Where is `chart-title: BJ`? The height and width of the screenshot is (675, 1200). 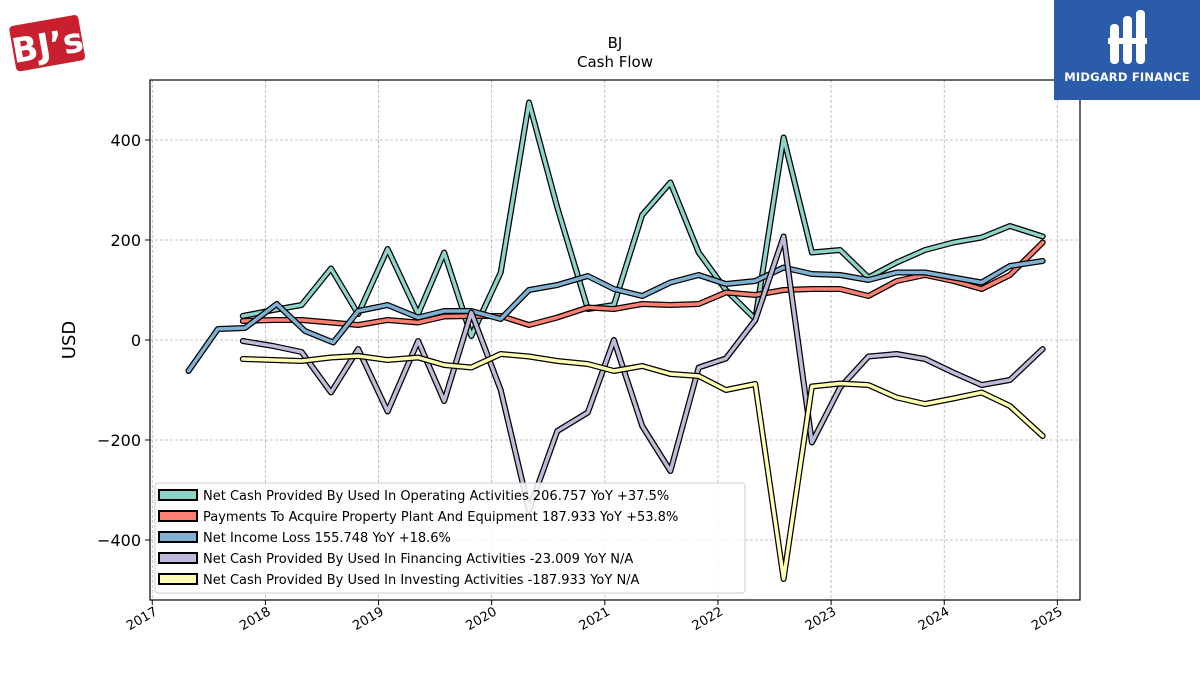
chart-title: BJ is located at coordinates (615, 43).